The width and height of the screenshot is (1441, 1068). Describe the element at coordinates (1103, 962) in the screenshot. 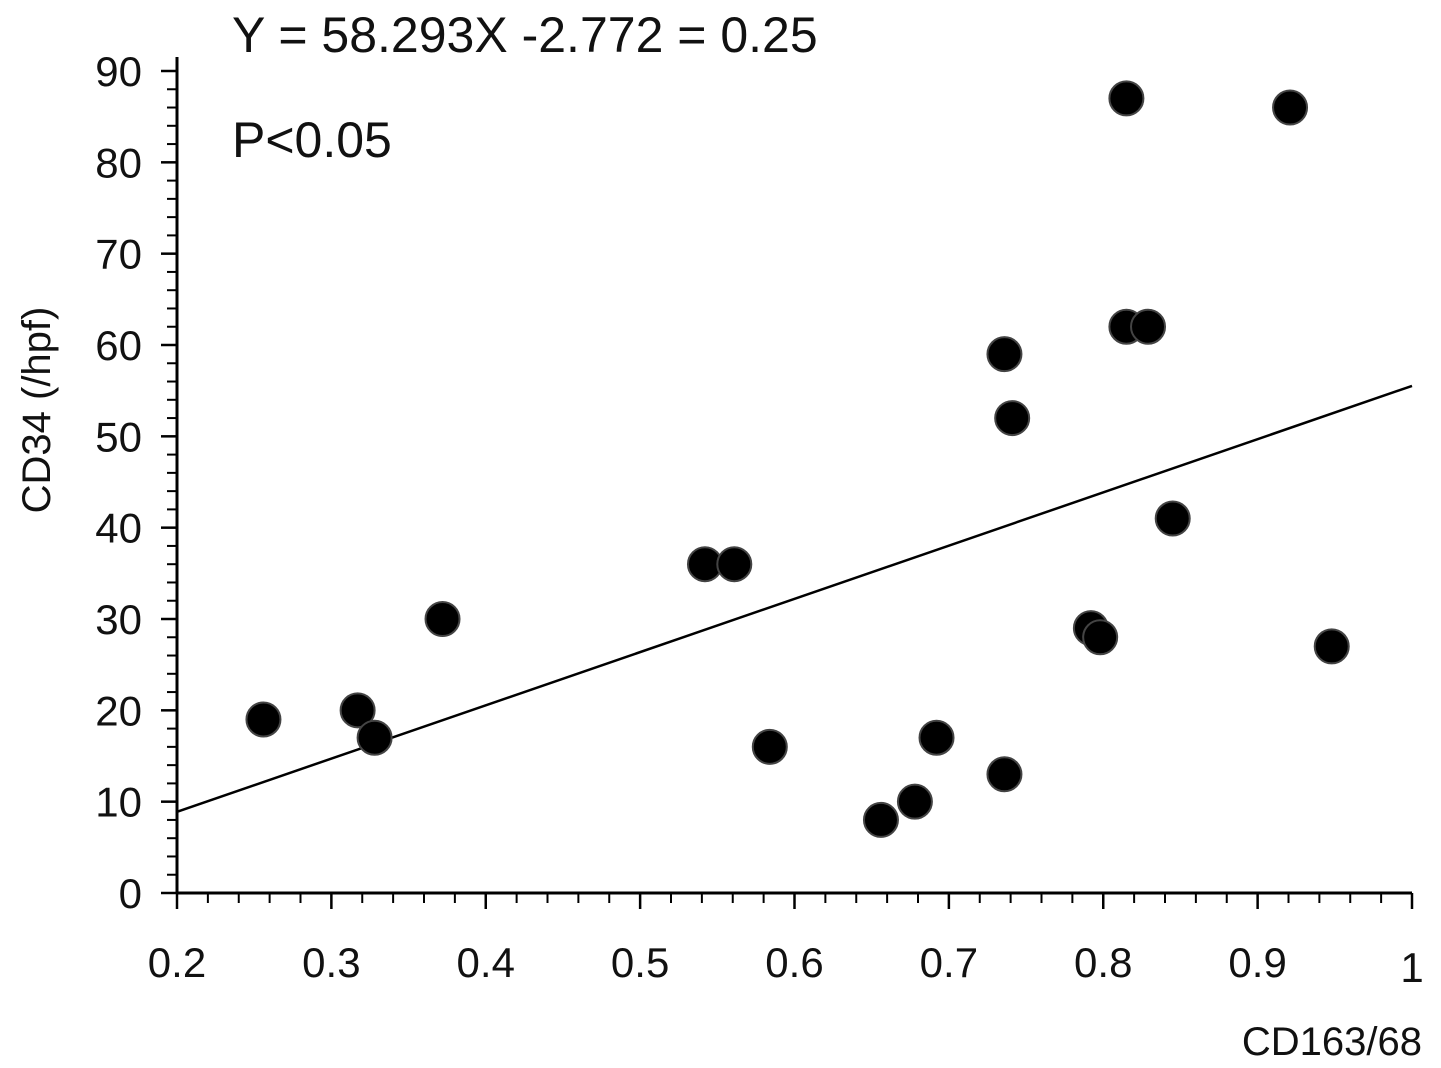

I see `x-tick-label: 0.8` at that location.